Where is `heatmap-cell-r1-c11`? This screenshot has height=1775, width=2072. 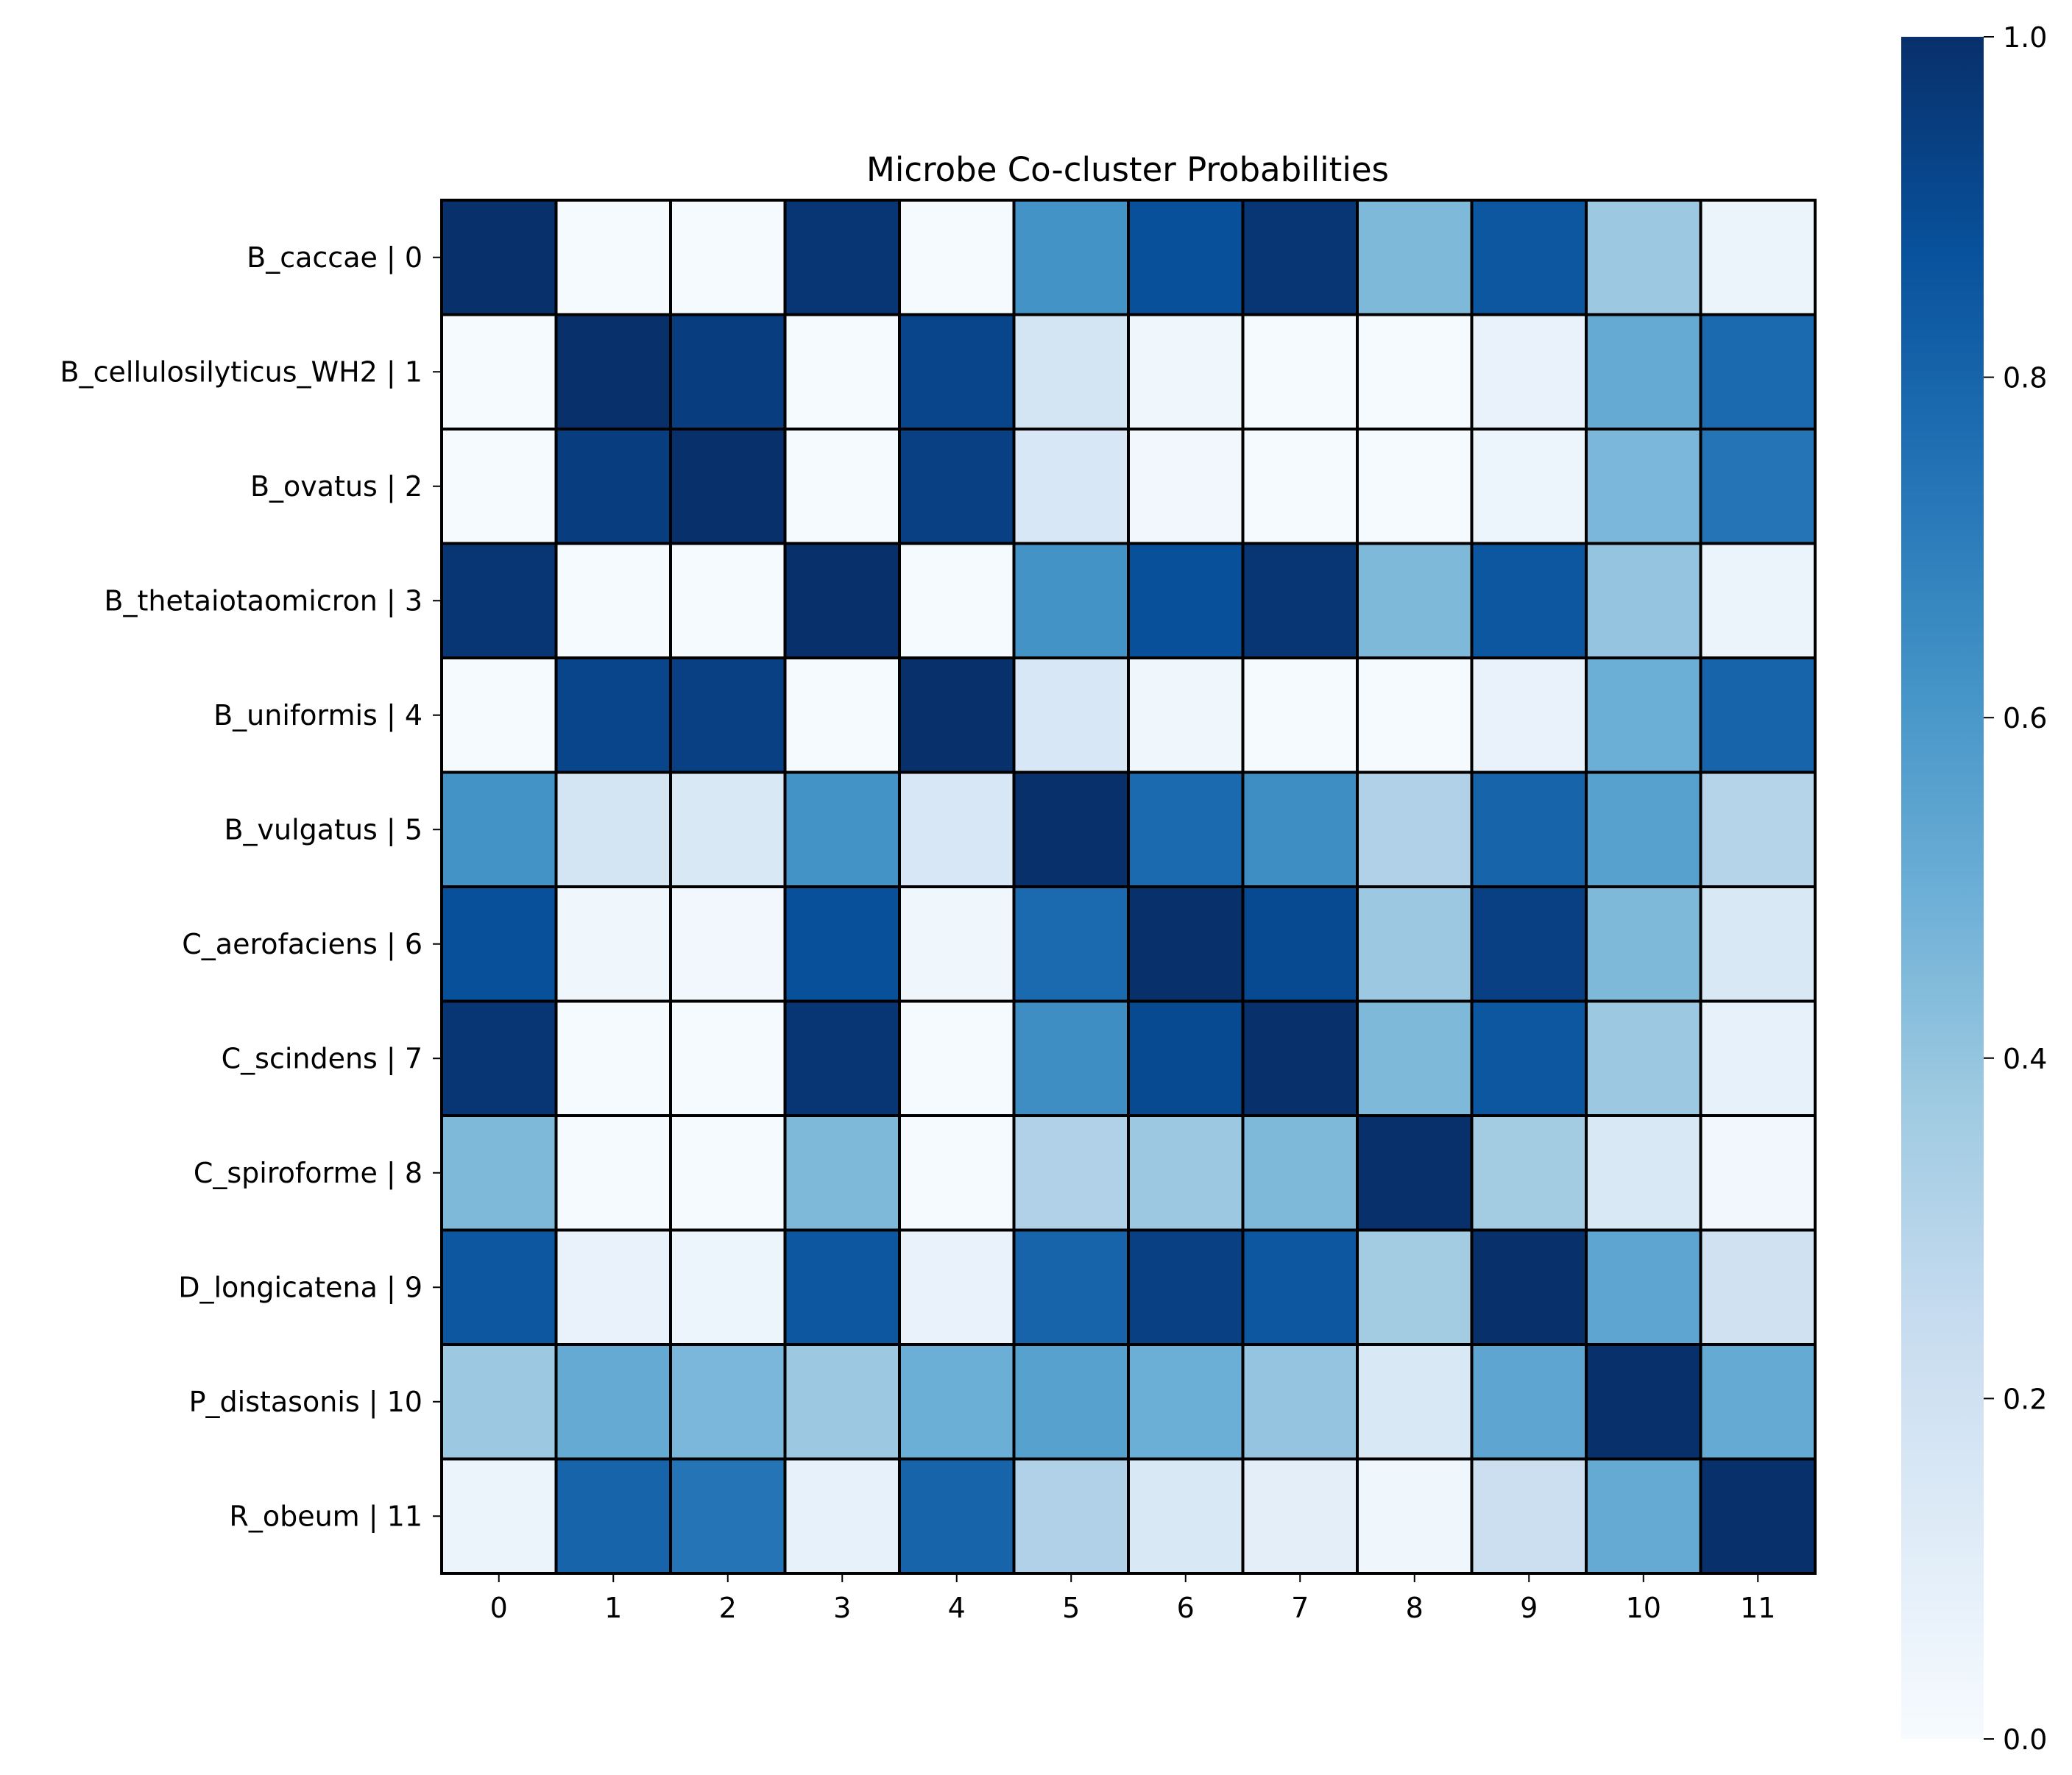
heatmap-cell-r1-c11 is located at coordinates (1758, 372).